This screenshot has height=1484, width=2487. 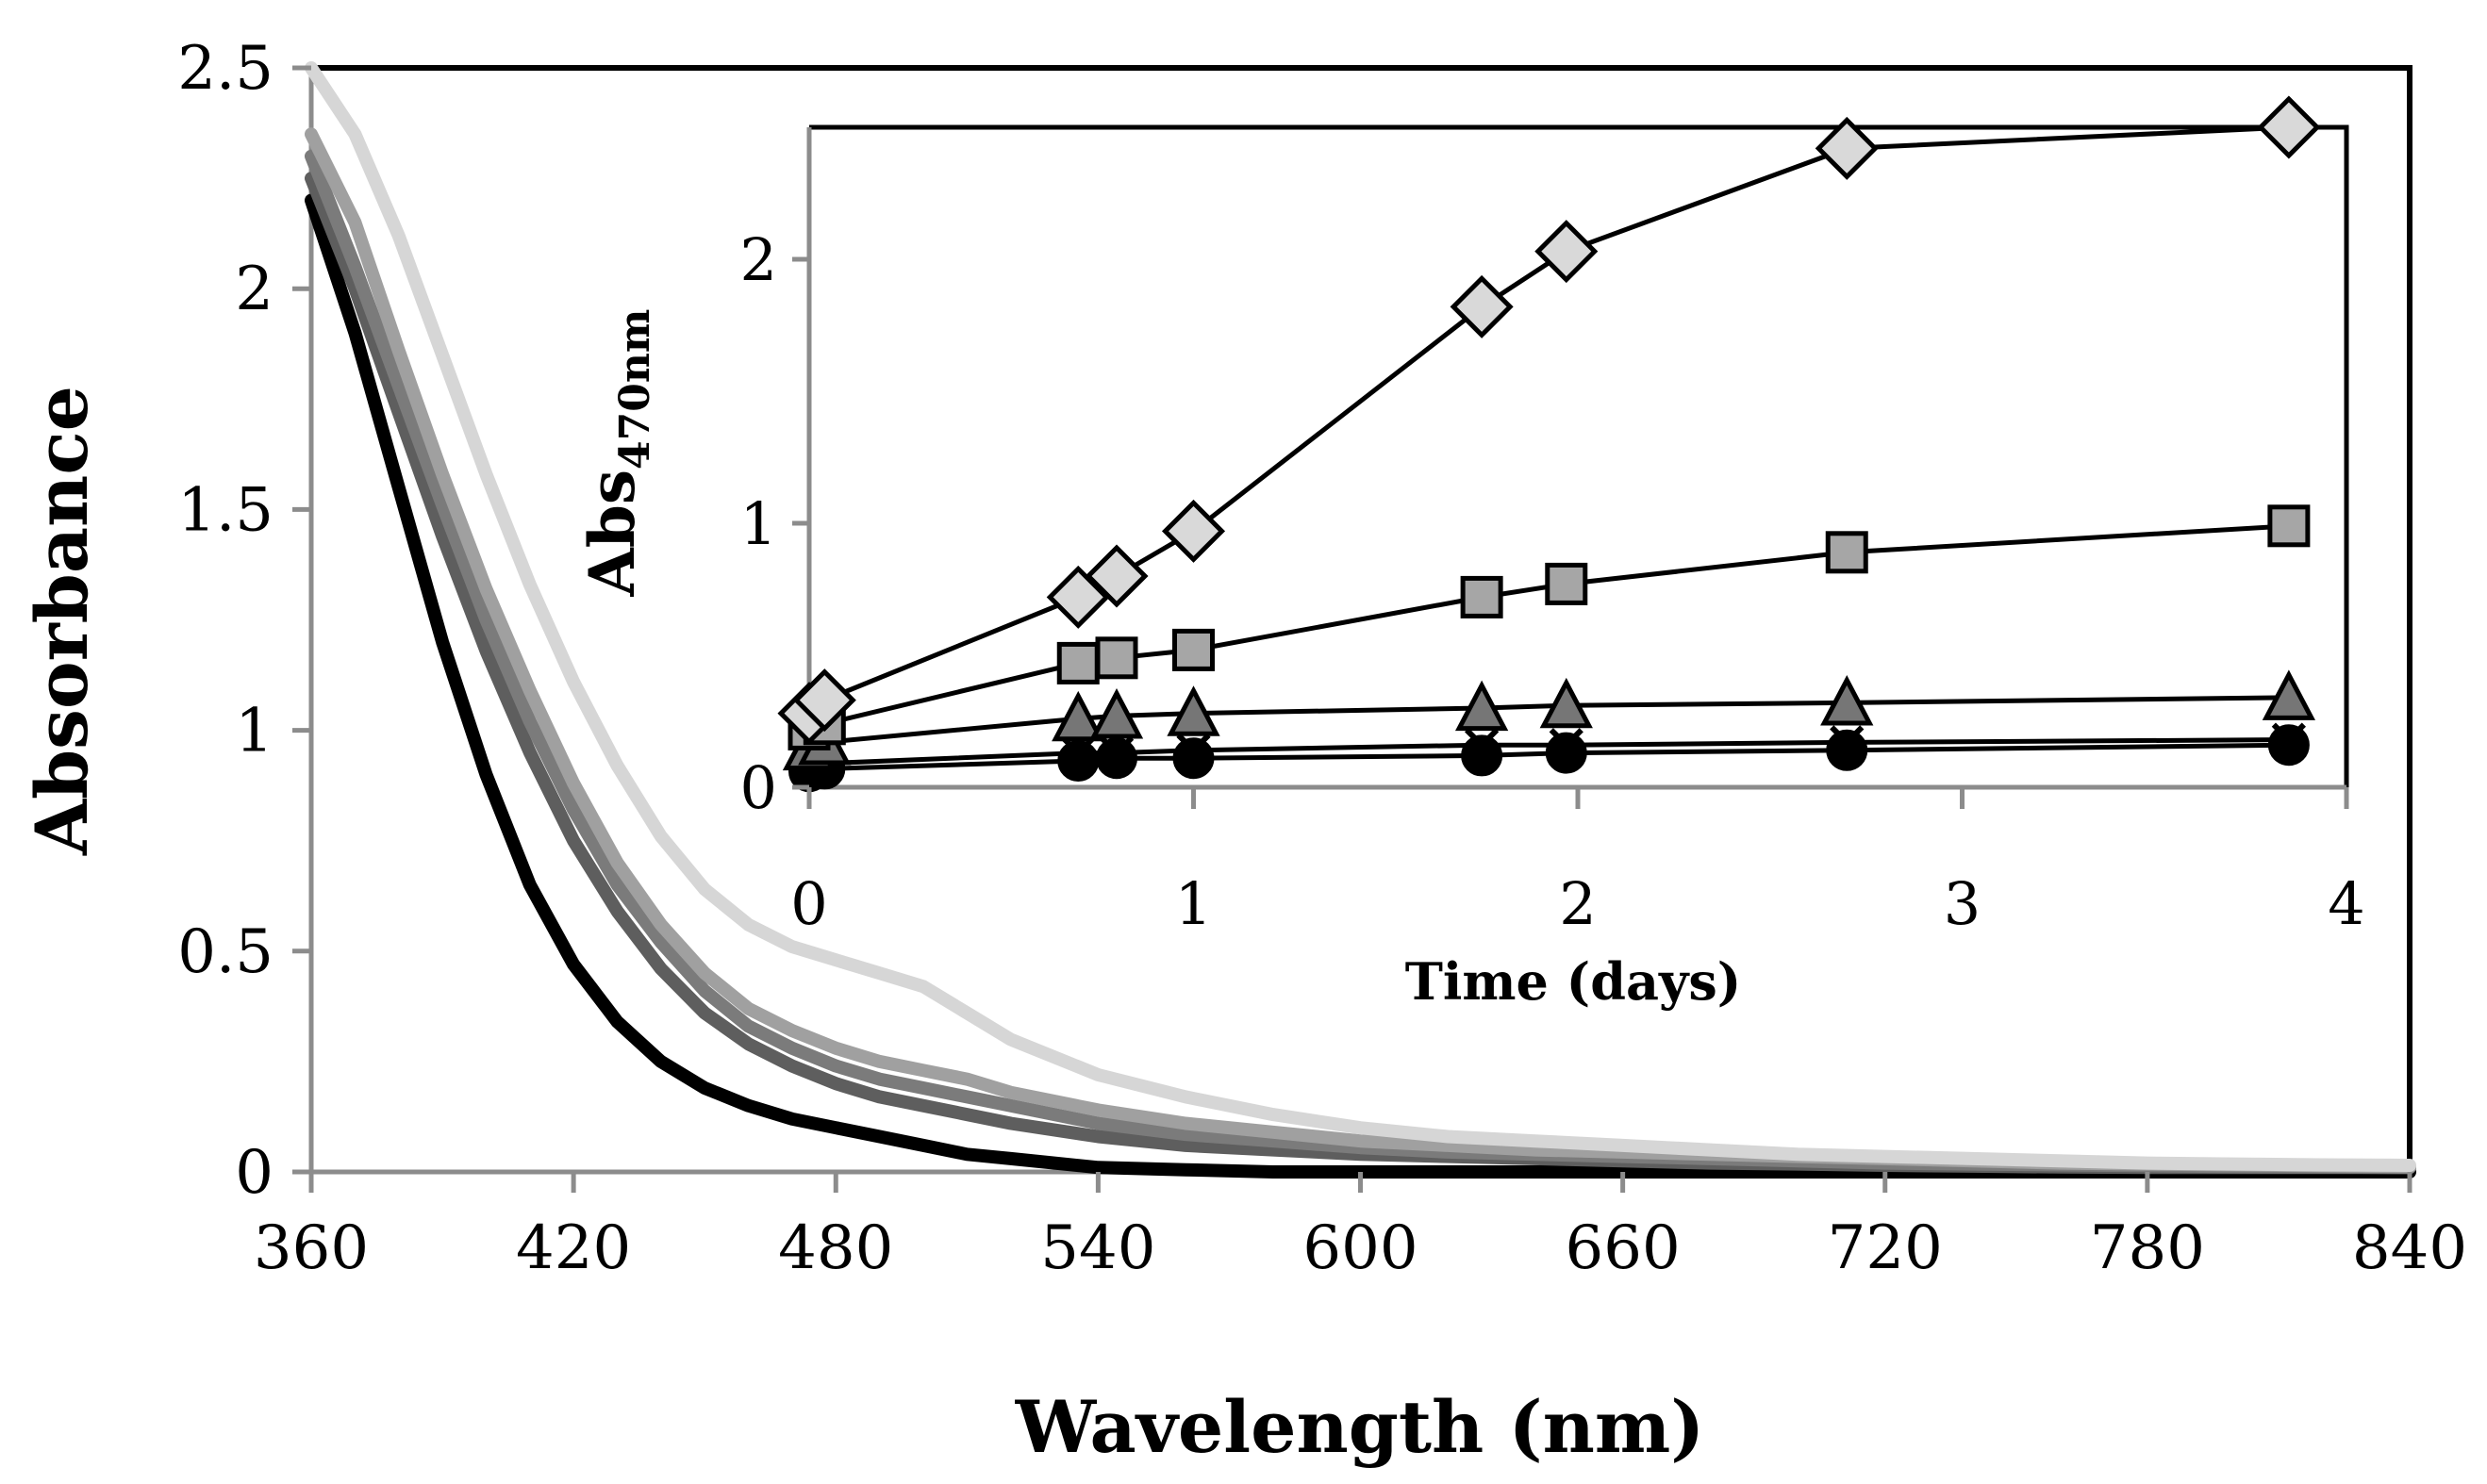 What do you see at coordinates (758, 259) in the screenshot?
I see `inset-y-tick-label: 2` at bounding box center [758, 259].